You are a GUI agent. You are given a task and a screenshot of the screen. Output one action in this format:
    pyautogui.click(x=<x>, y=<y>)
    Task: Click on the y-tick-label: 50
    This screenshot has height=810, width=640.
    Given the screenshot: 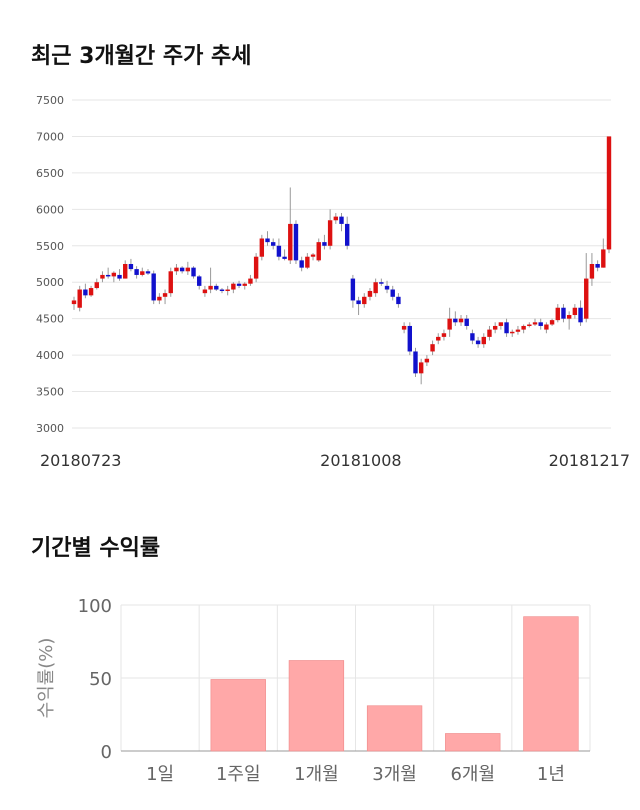 What is the action you would take?
    pyautogui.click(x=100, y=679)
    